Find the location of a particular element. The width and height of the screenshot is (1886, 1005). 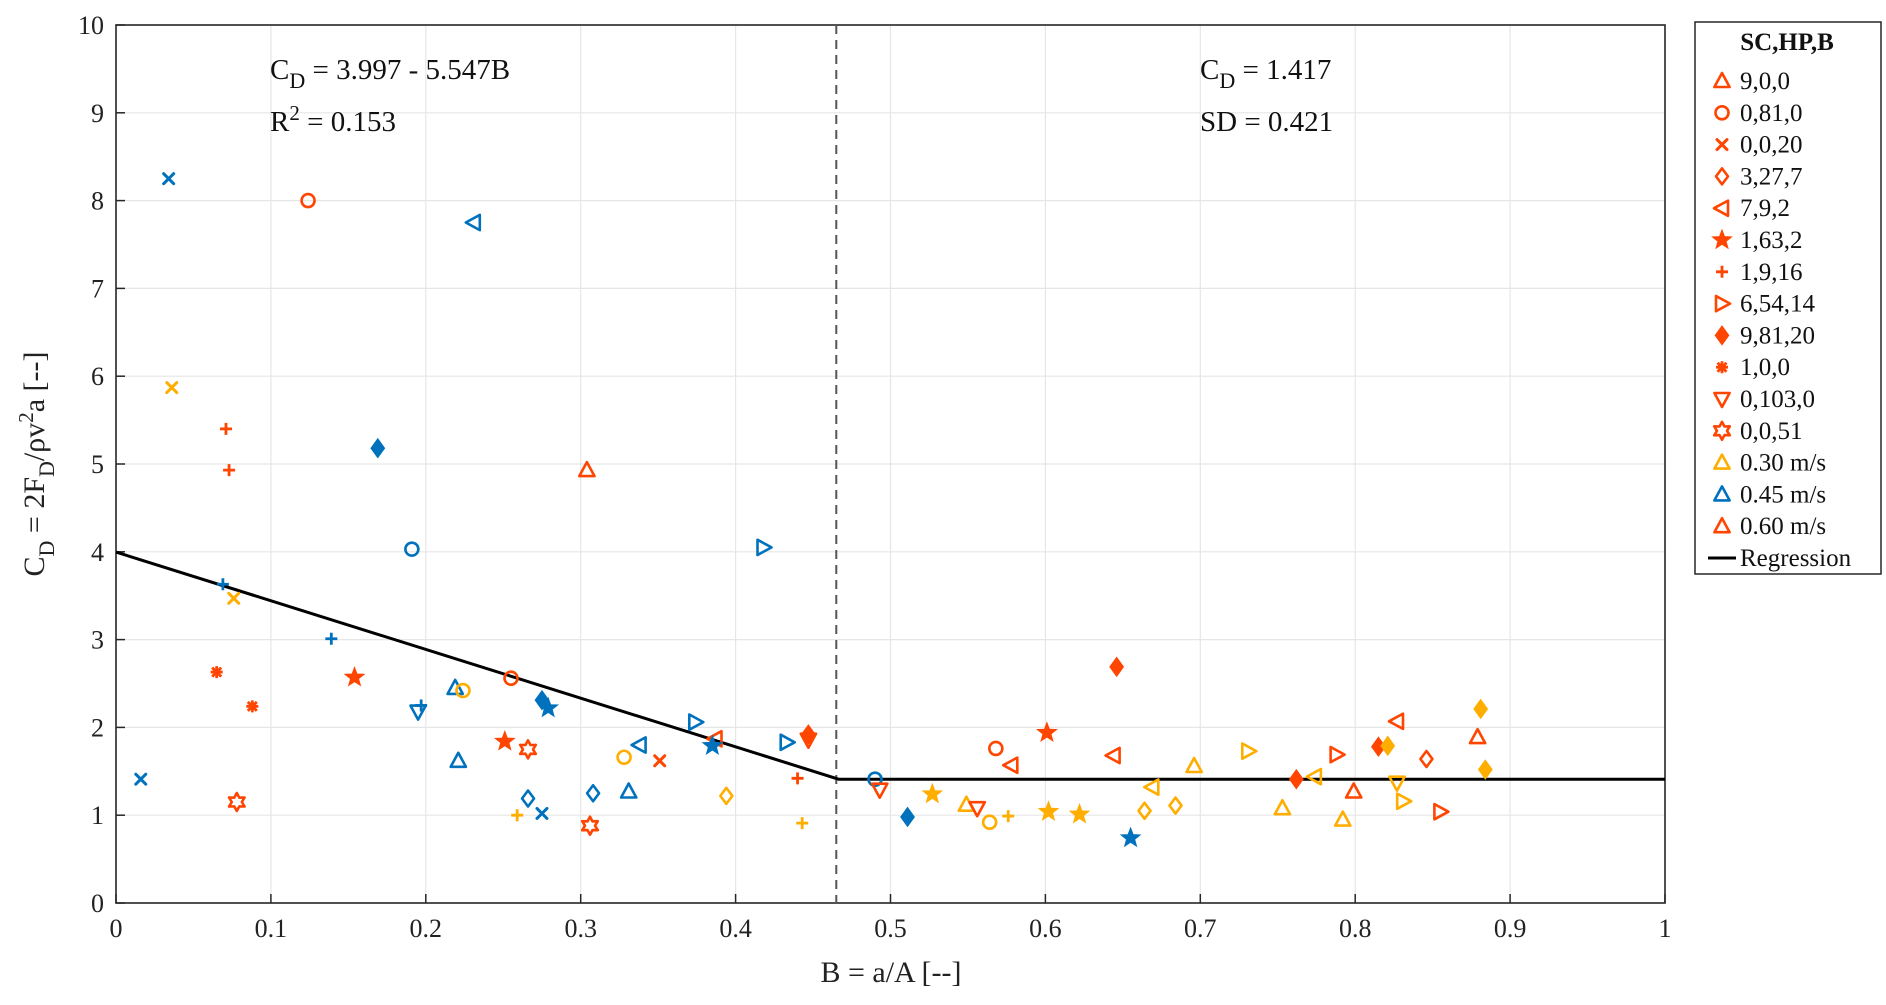

legend-label: 9,0,0 is located at coordinates (1765, 81).